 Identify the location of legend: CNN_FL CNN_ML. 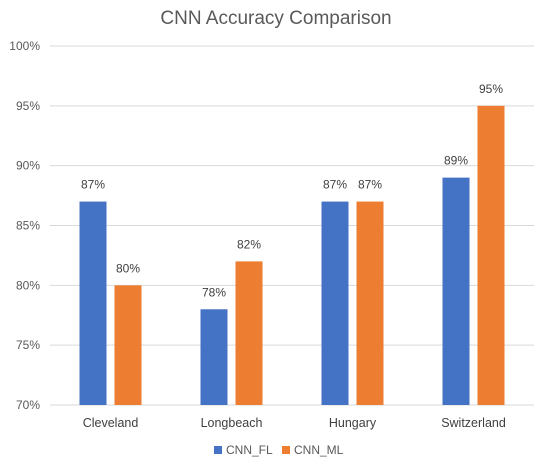
(279, 450).